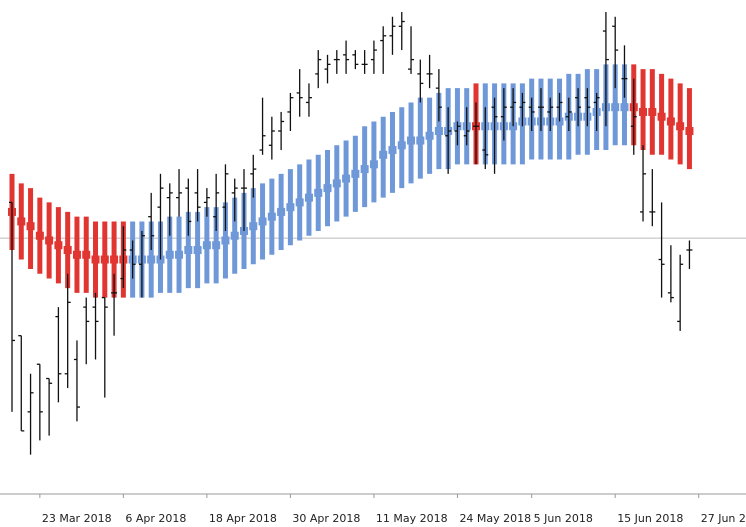 The width and height of the screenshot is (746, 527). I want to click on x-tick-label: 5 Jun 2018, so click(563, 518).